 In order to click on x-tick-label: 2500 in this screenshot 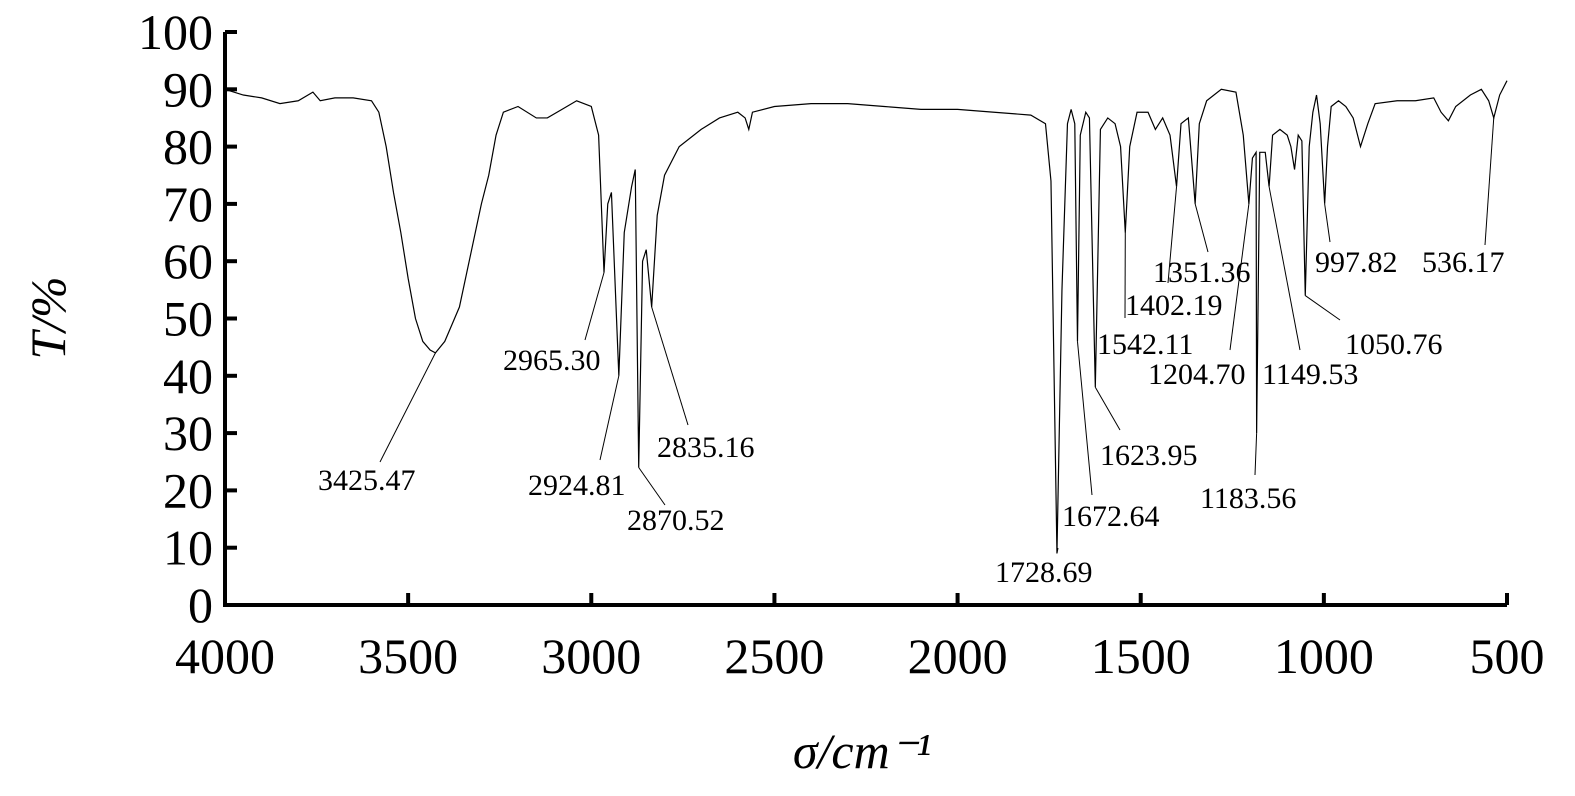, I will do `click(774, 656)`.